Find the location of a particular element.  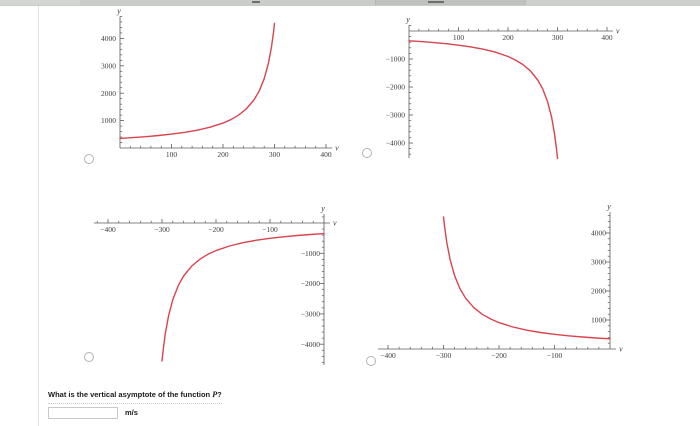

unit-label: m/s is located at coordinates (131, 412).